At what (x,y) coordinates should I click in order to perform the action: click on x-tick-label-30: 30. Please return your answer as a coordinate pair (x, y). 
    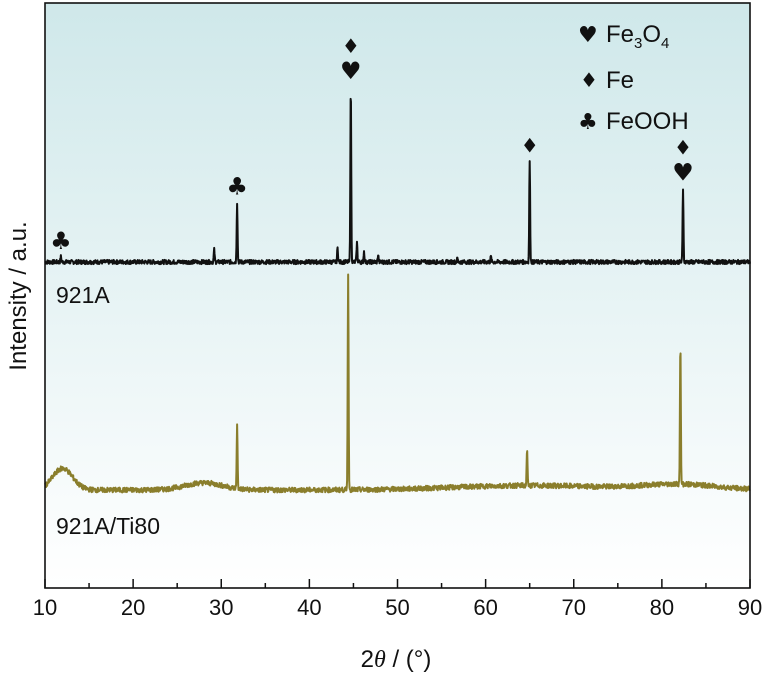
    Looking at the image, I should click on (221, 607).